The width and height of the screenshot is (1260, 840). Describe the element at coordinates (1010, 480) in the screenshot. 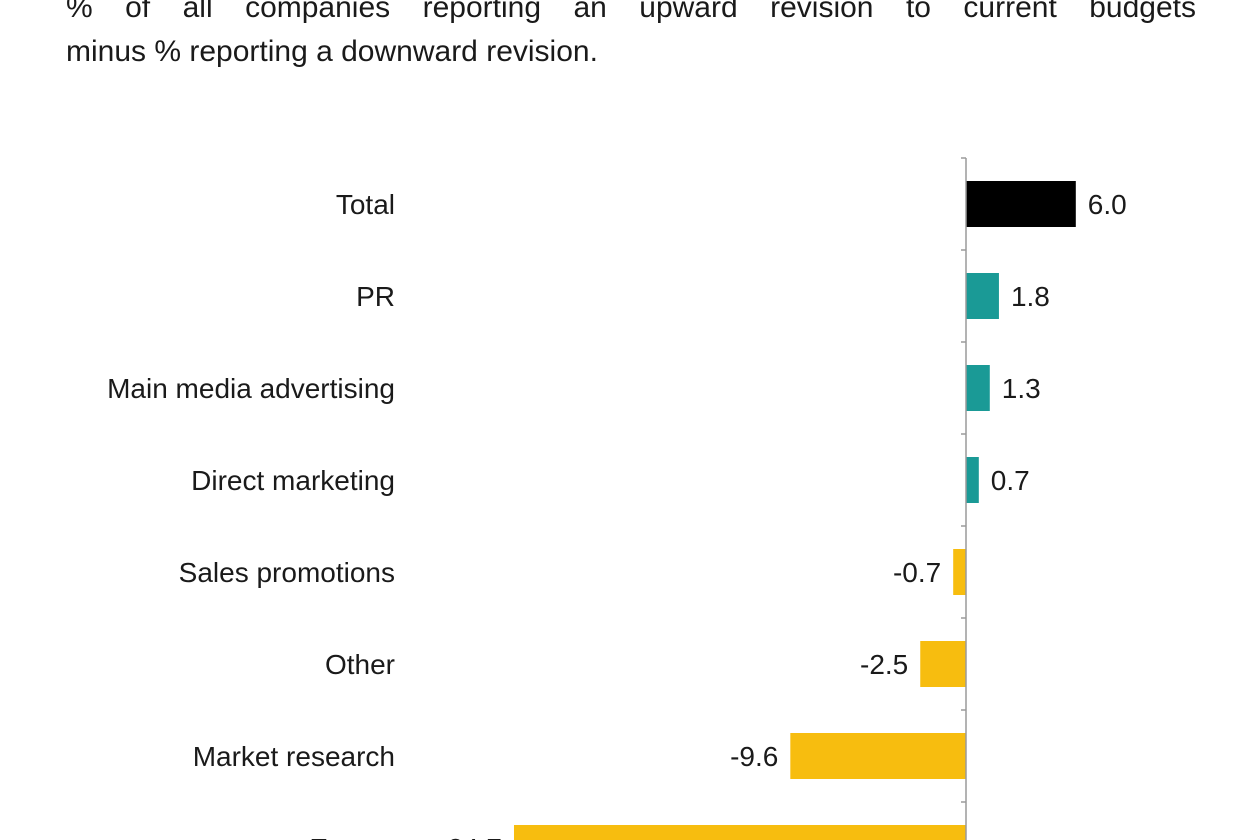

I see `value-label-direct-marketing: 0.7` at that location.